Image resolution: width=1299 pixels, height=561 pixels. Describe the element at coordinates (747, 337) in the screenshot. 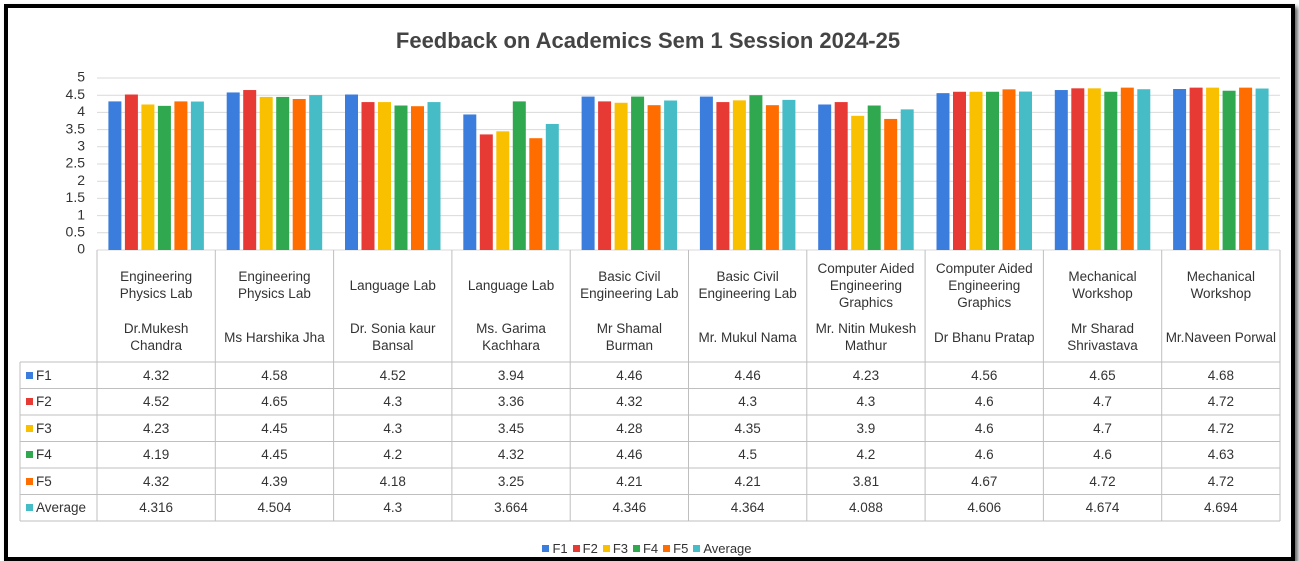

I see `category-sublabel: Mr. Mukul Nama` at that location.